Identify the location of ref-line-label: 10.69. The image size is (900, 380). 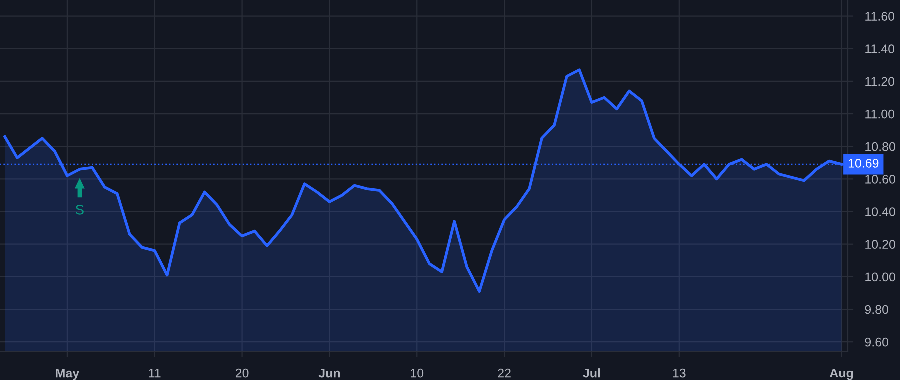
(863, 163).